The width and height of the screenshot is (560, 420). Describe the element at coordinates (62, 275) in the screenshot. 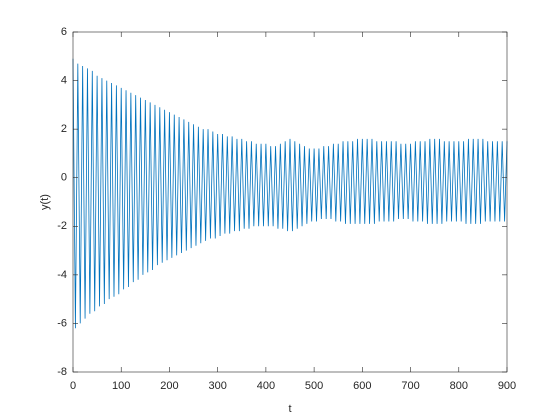

I see `y-tick-label: -4` at that location.